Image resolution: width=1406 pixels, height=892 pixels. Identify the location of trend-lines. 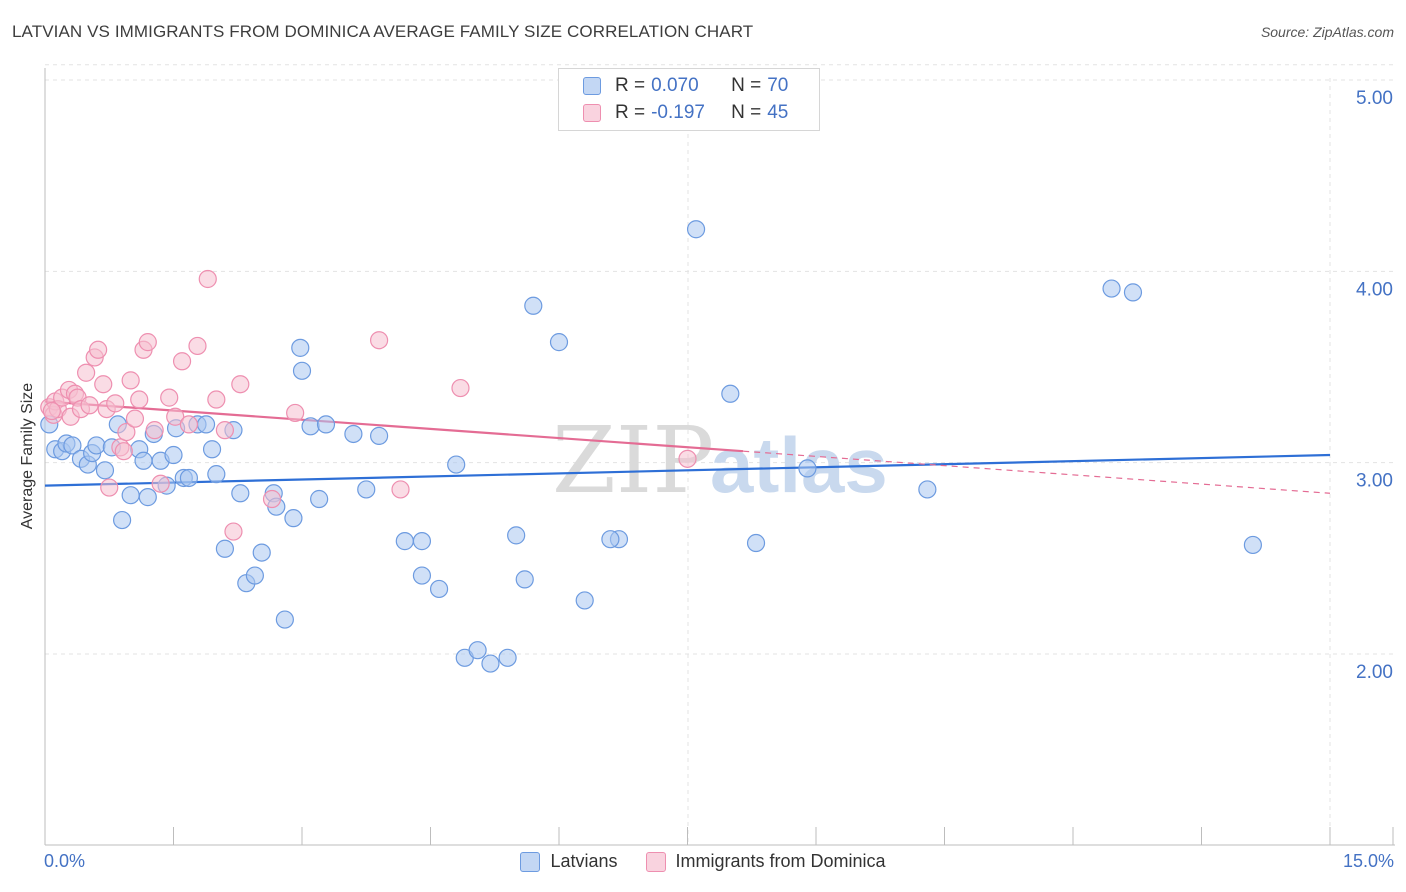
(687, 447).